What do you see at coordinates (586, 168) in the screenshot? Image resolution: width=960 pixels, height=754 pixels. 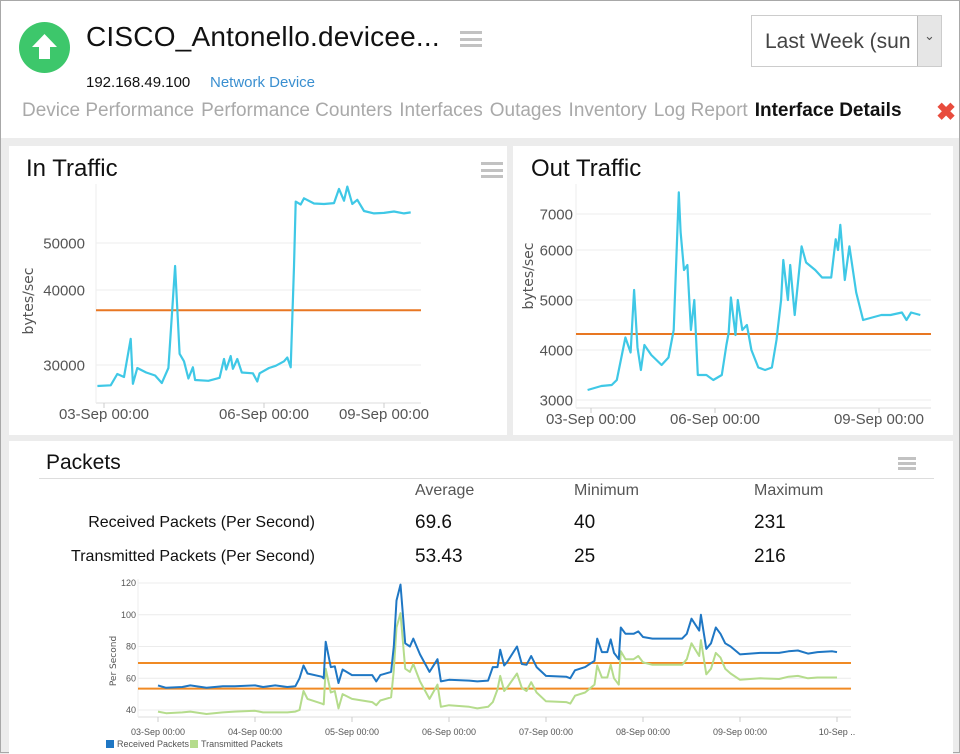 I see `out-traffic-title: Out Traffic` at bounding box center [586, 168].